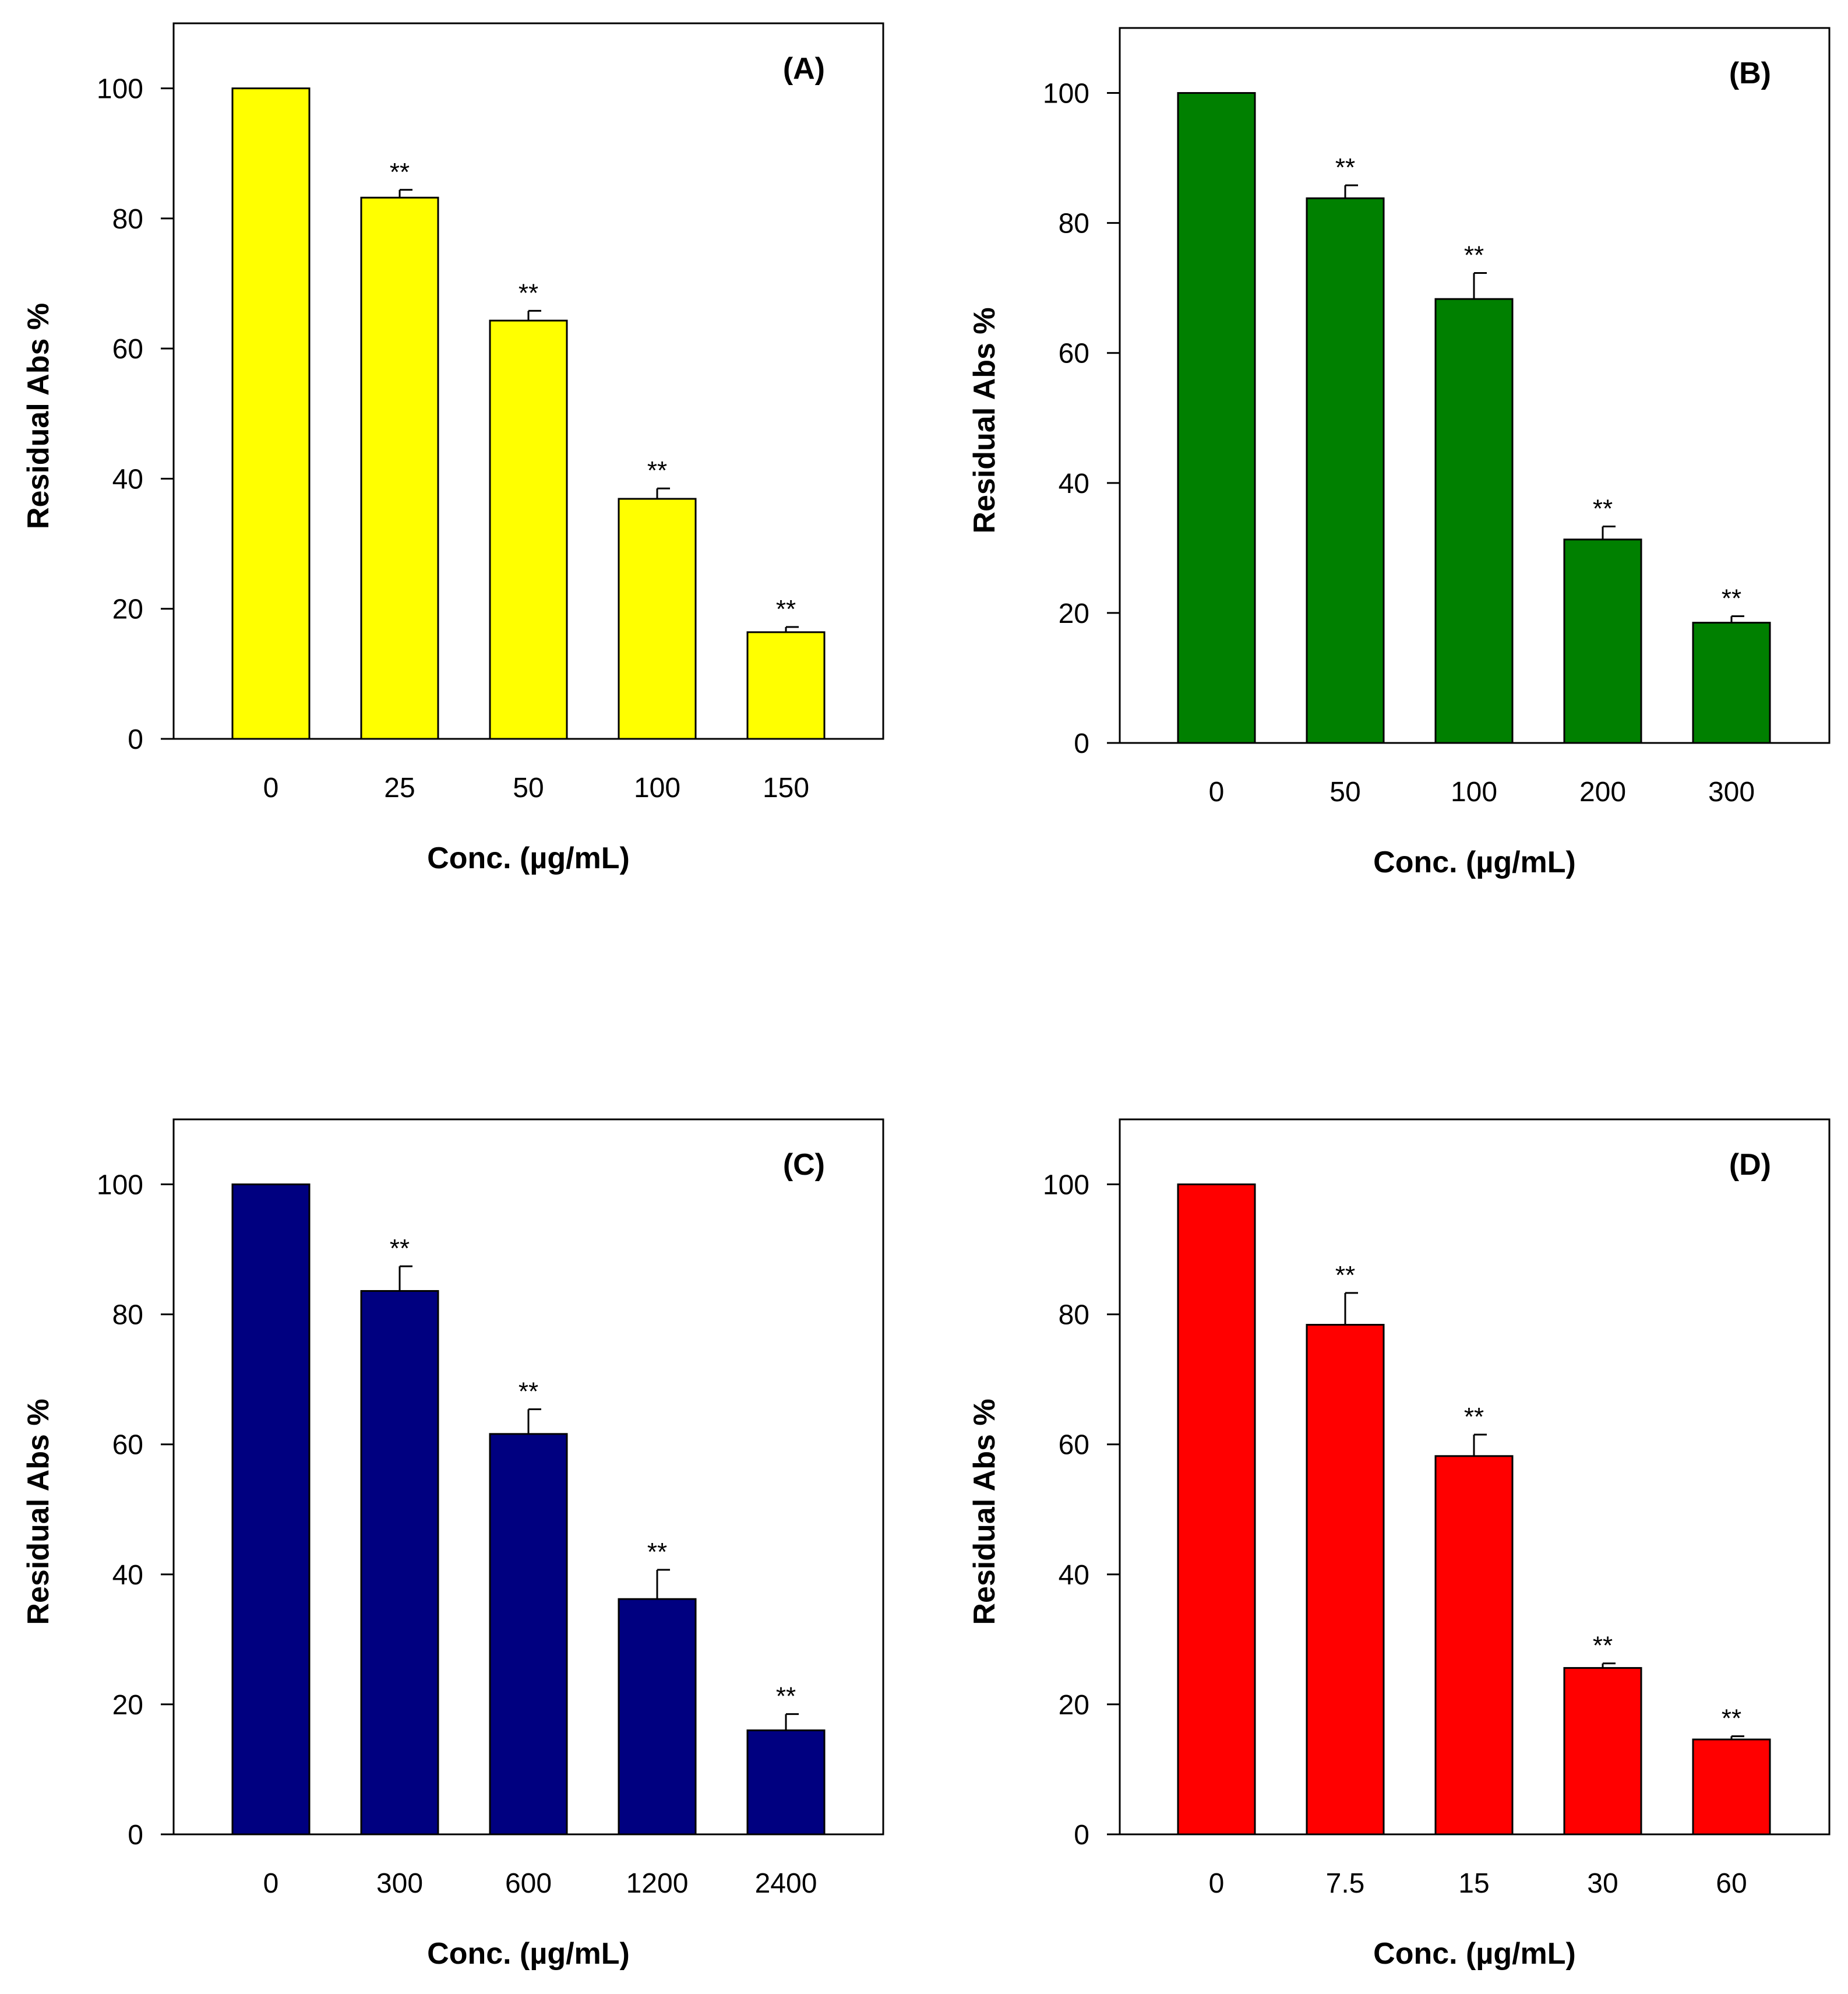 This screenshot has width=1848, height=1994. Describe the element at coordinates (1217, 1883) in the screenshot. I see `x-tick-label-d-0: 0` at that location.